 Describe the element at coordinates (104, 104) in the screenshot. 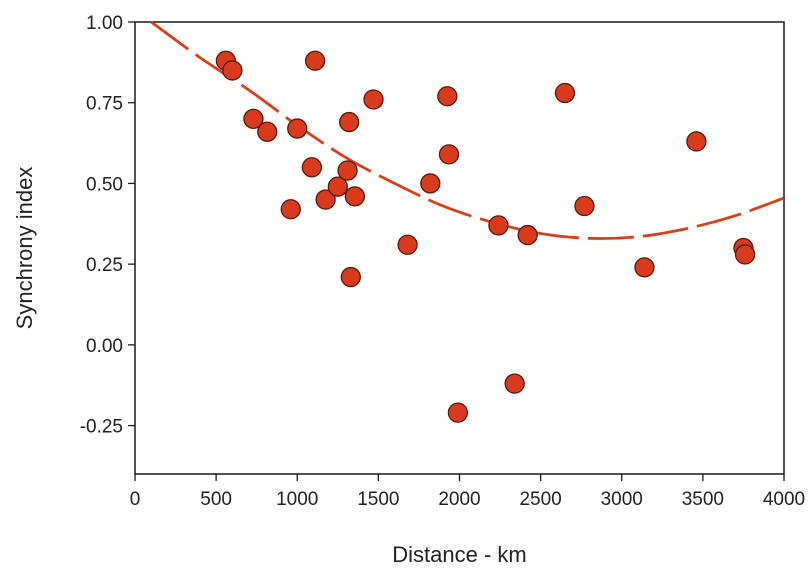

I see `y-tick-label: 0.75` at that location.